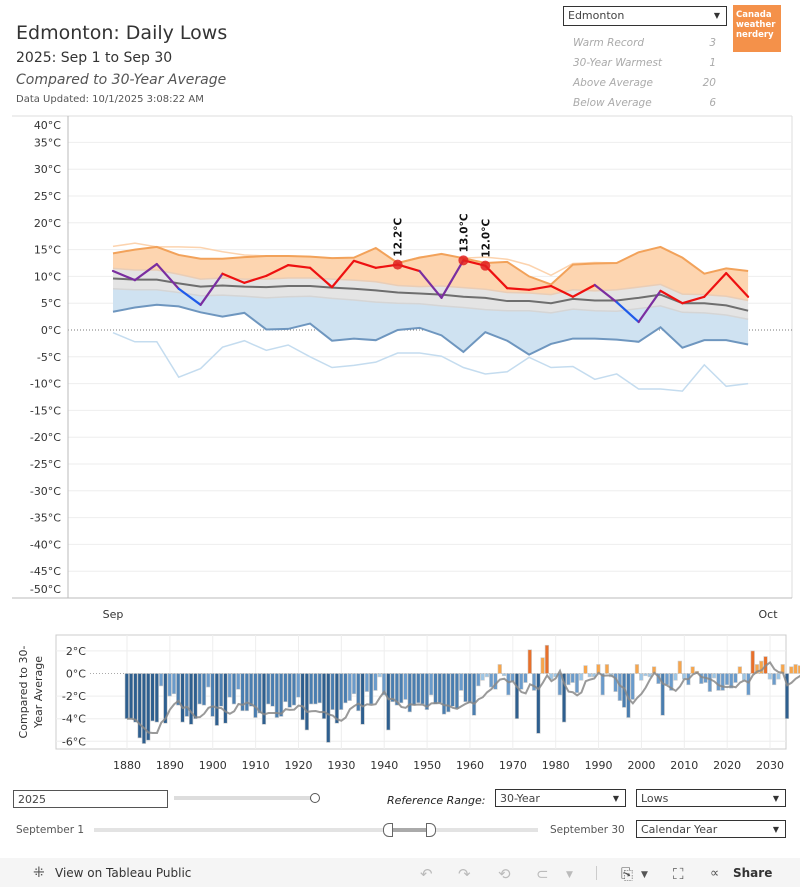  What do you see at coordinates (50, 830) in the screenshot?
I see `date-start-label: September 1` at bounding box center [50, 830].